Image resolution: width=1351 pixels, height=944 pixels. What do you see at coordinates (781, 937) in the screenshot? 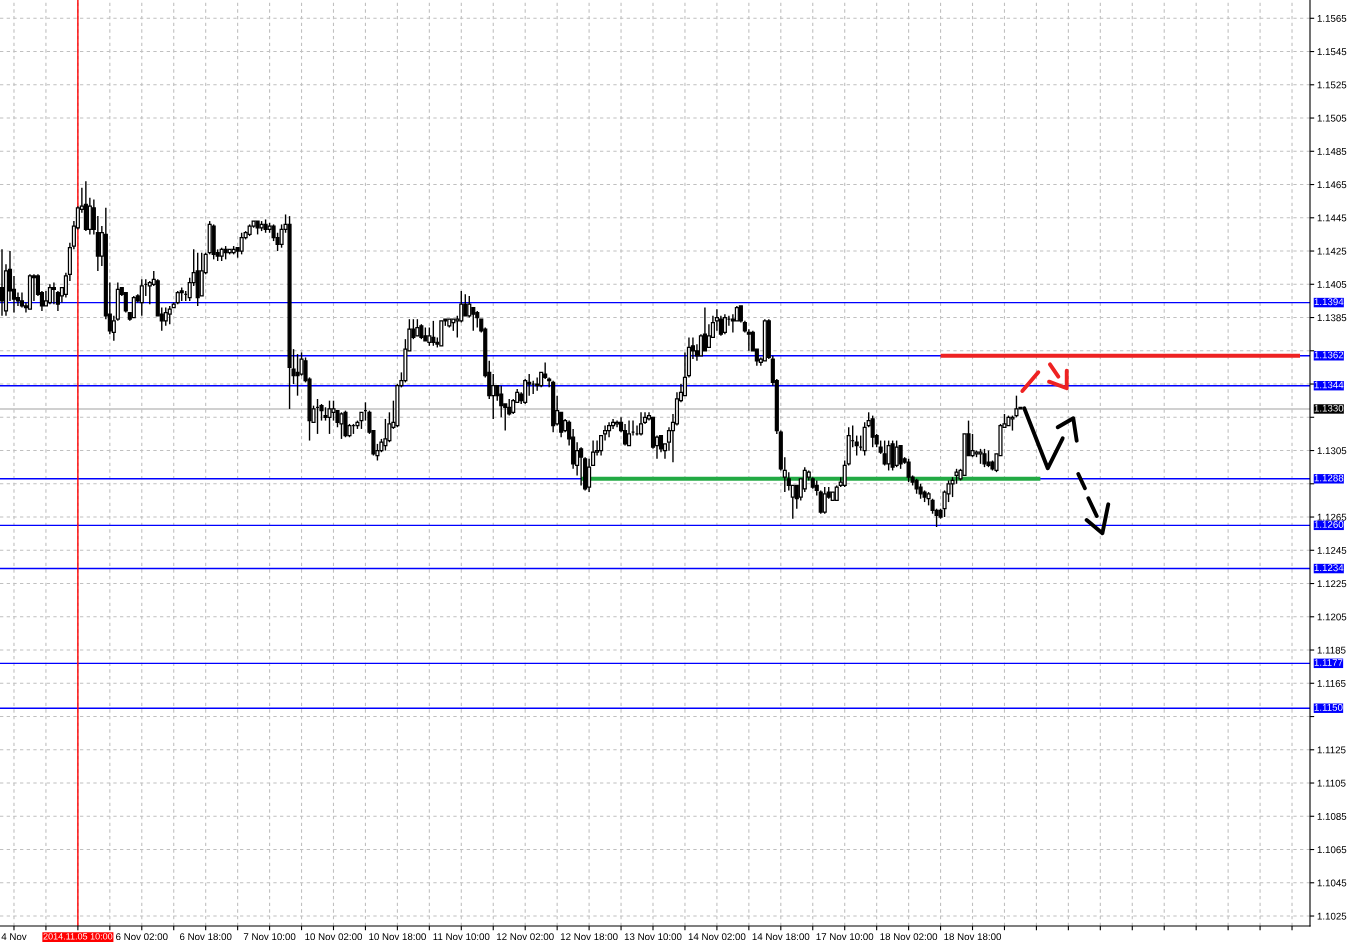
I see `x-tick-label: 14 Nov 18:00` at bounding box center [781, 937].